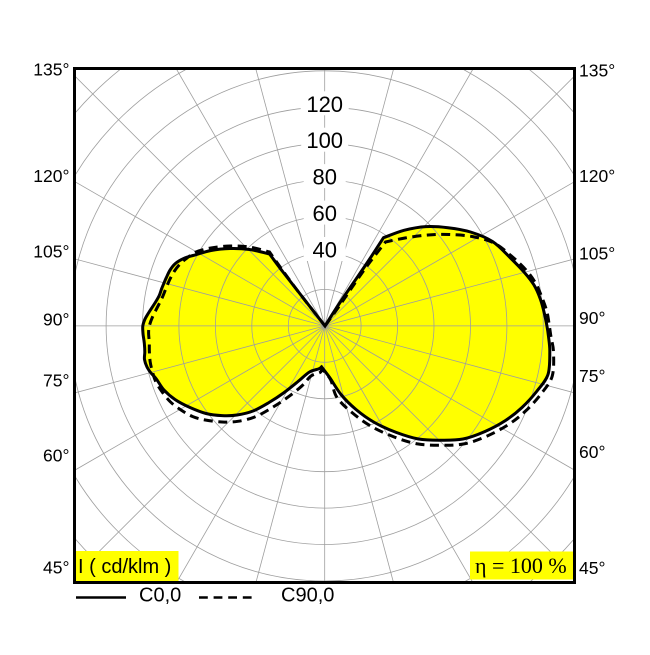 The width and height of the screenshot is (650, 655). I want to click on svg-text: 120, so click(324, 104).